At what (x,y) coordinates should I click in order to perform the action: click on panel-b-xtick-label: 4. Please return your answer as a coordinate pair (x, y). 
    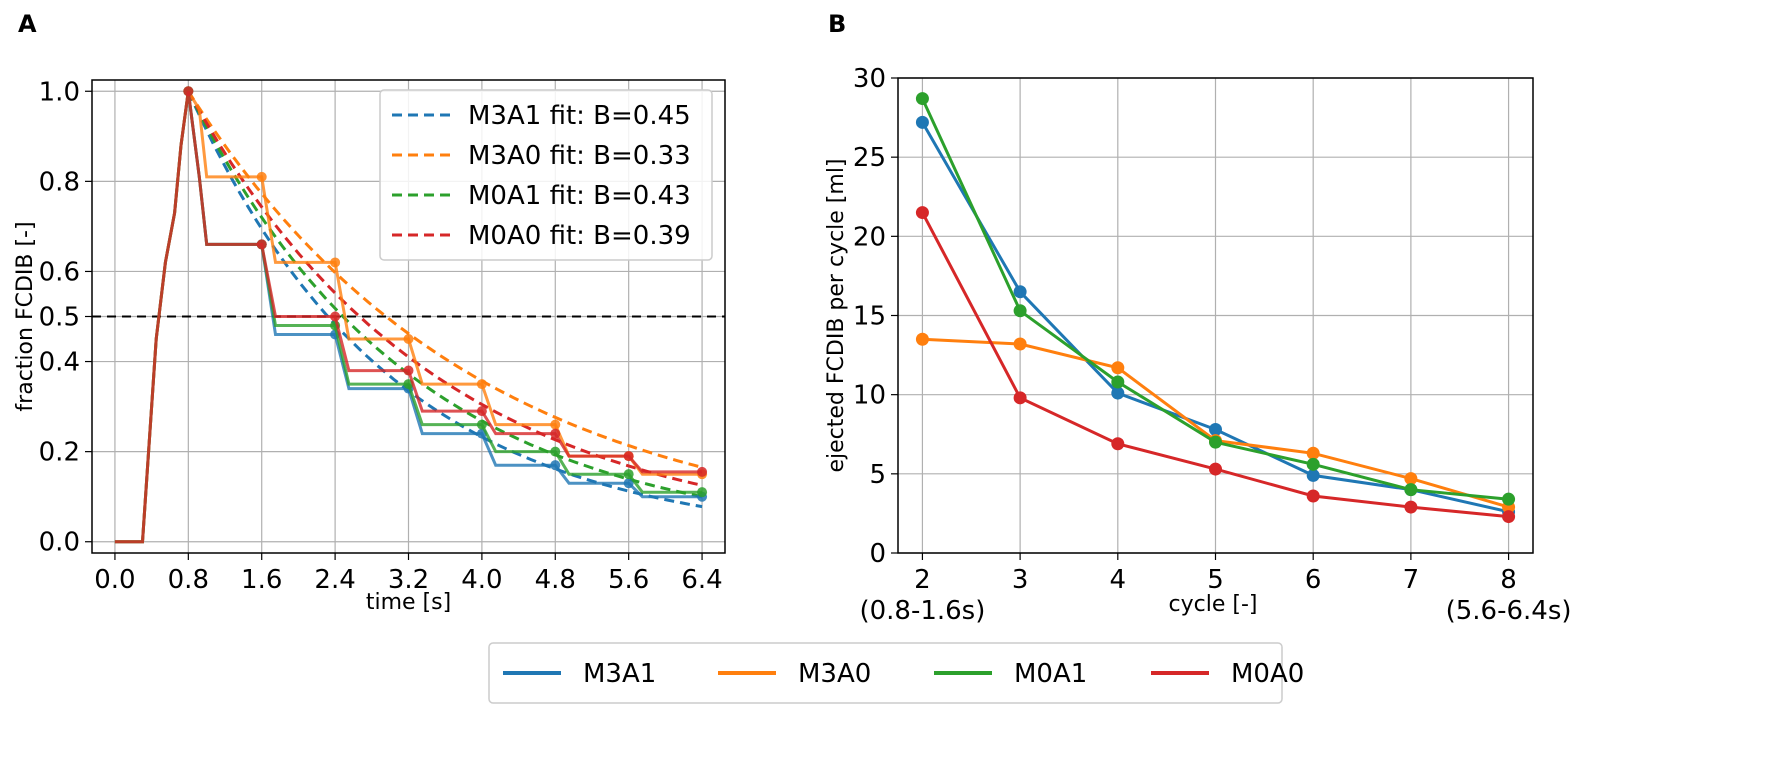
    Looking at the image, I should click on (1118, 580).